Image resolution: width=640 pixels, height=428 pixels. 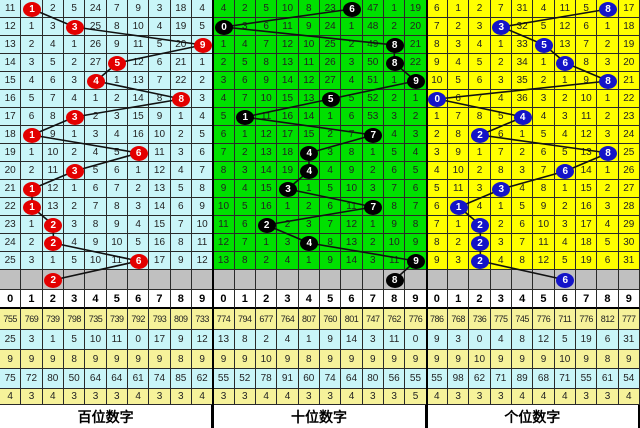 What do you see at coordinates (607, 81) in the screenshot?
I see `hit-ball: 8` at bounding box center [607, 81].